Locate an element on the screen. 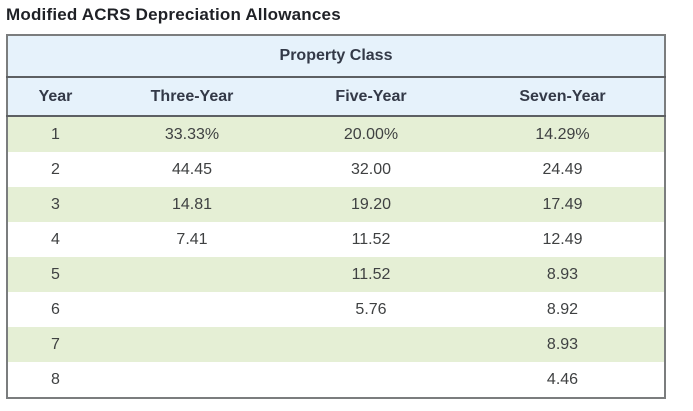  cell-three-year: 33.33% is located at coordinates (192, 134).